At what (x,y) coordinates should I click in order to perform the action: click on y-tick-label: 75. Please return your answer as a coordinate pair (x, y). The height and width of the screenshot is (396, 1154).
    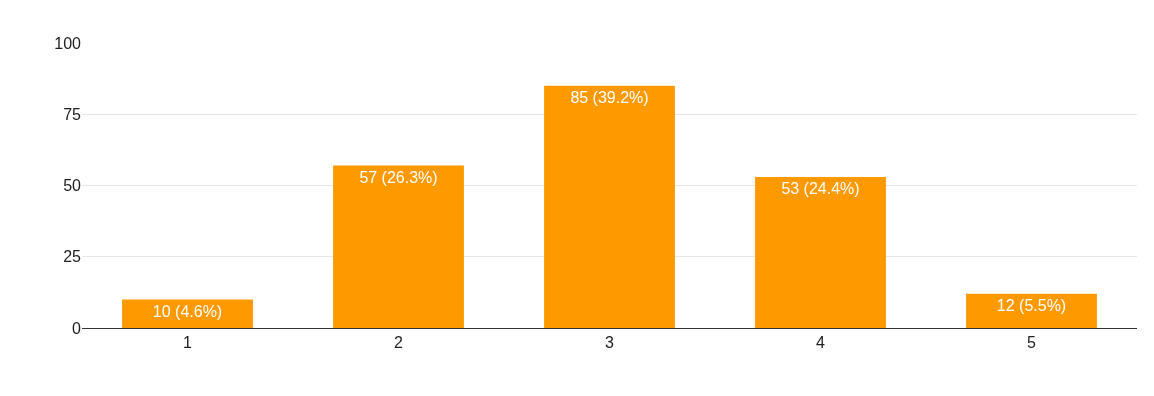
    Looking at the image, I should click on (72, 114).